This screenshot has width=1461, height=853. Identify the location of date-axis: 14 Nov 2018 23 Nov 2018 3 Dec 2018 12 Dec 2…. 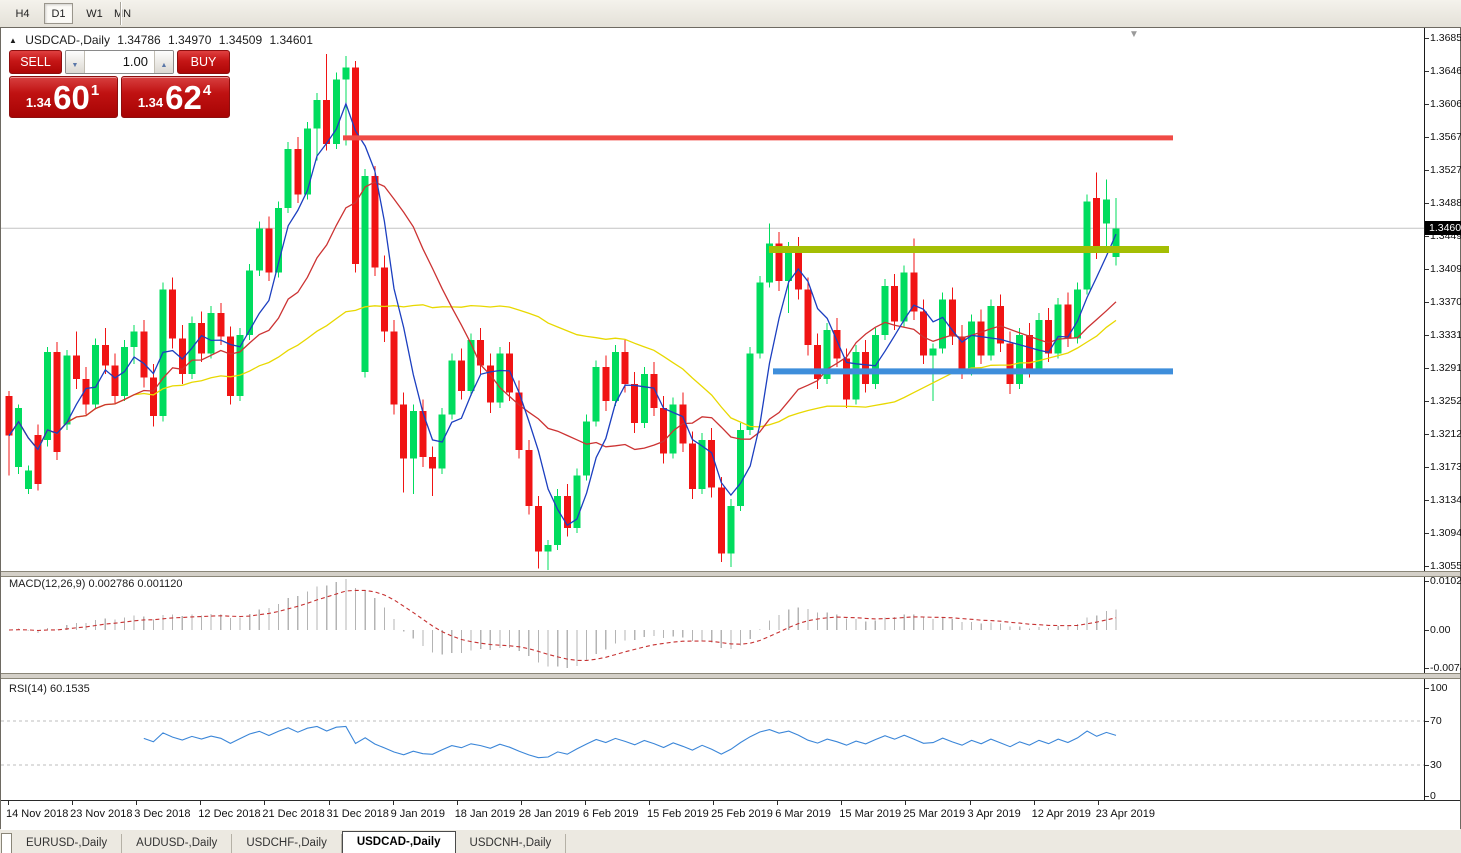
(730, 815).